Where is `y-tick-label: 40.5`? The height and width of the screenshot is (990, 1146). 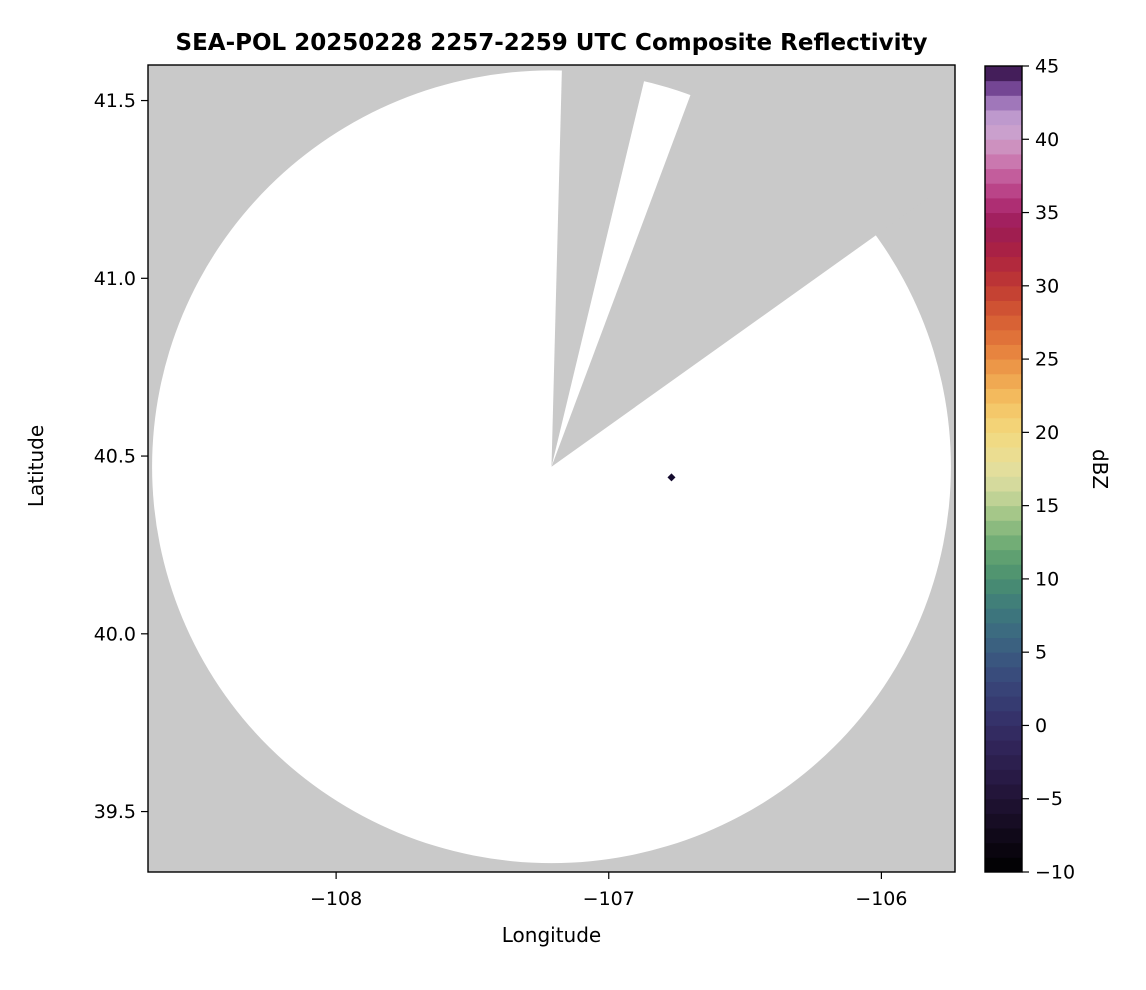
y-tick-label: 40.5 is located at coordinates (115, 457).